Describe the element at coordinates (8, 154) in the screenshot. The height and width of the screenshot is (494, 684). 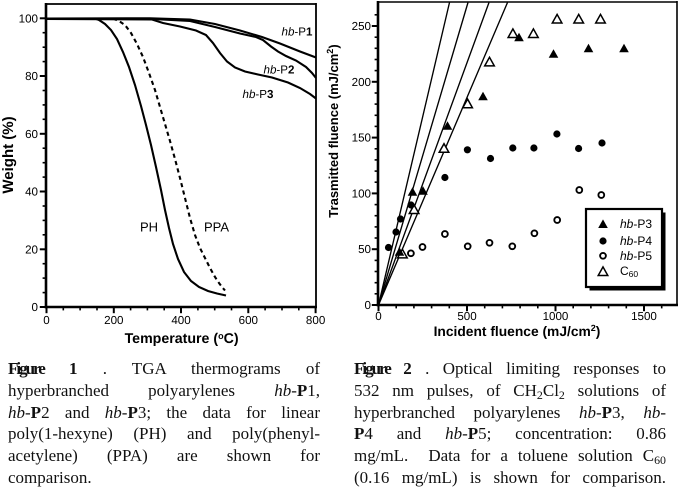
I see `svg-text: Weight (%)` at that location.